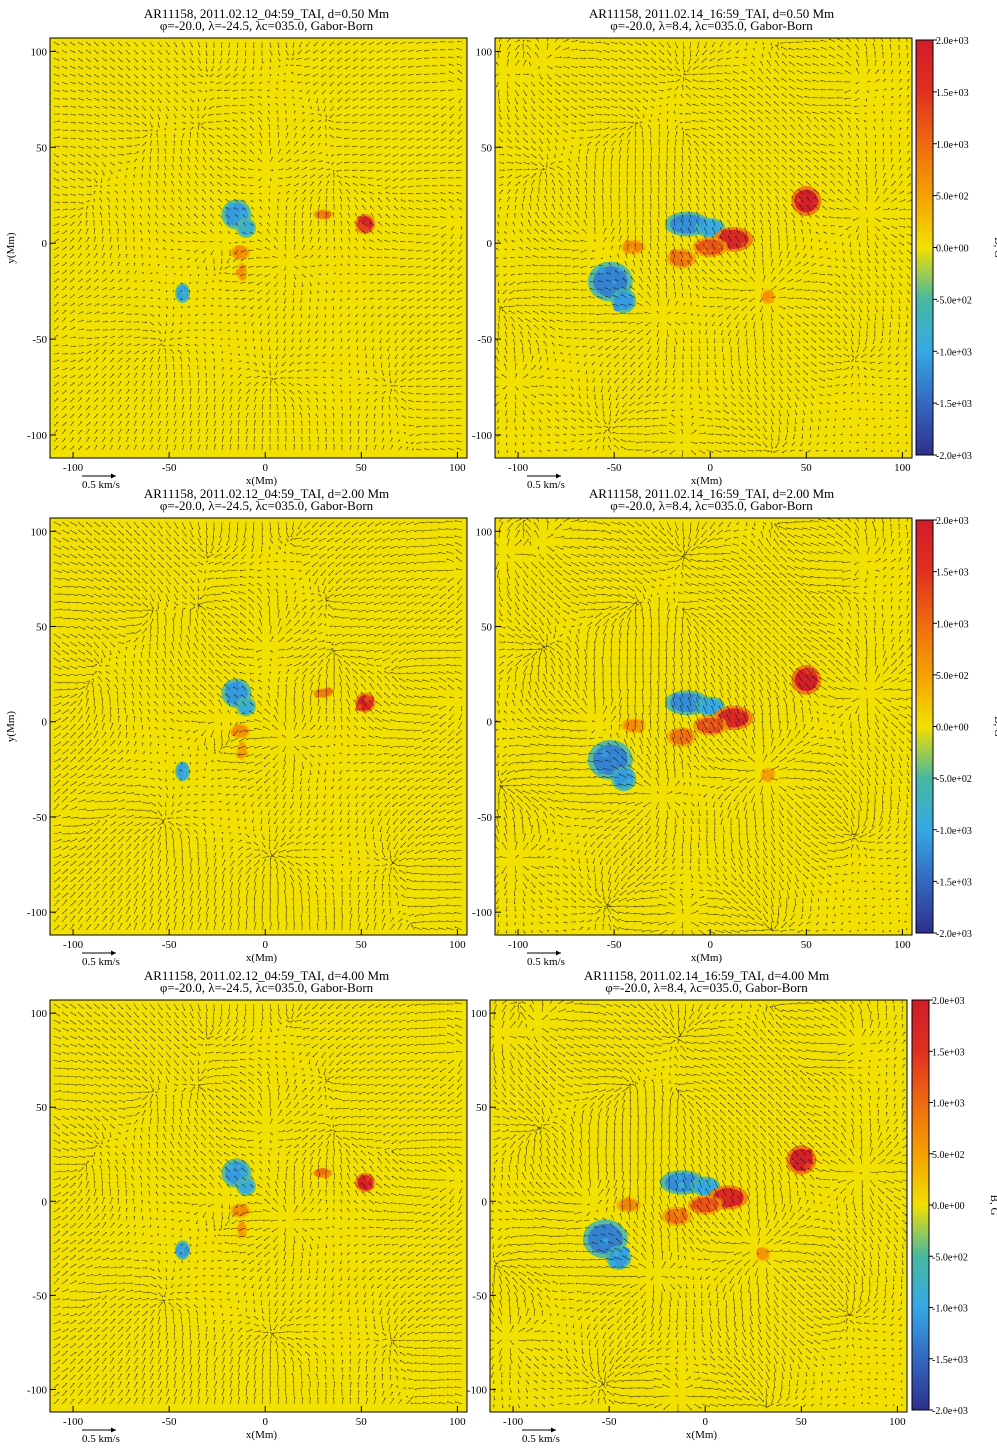 This screenshot has height=1452, width=997. I want to click on field-background, so click(258, 1206).